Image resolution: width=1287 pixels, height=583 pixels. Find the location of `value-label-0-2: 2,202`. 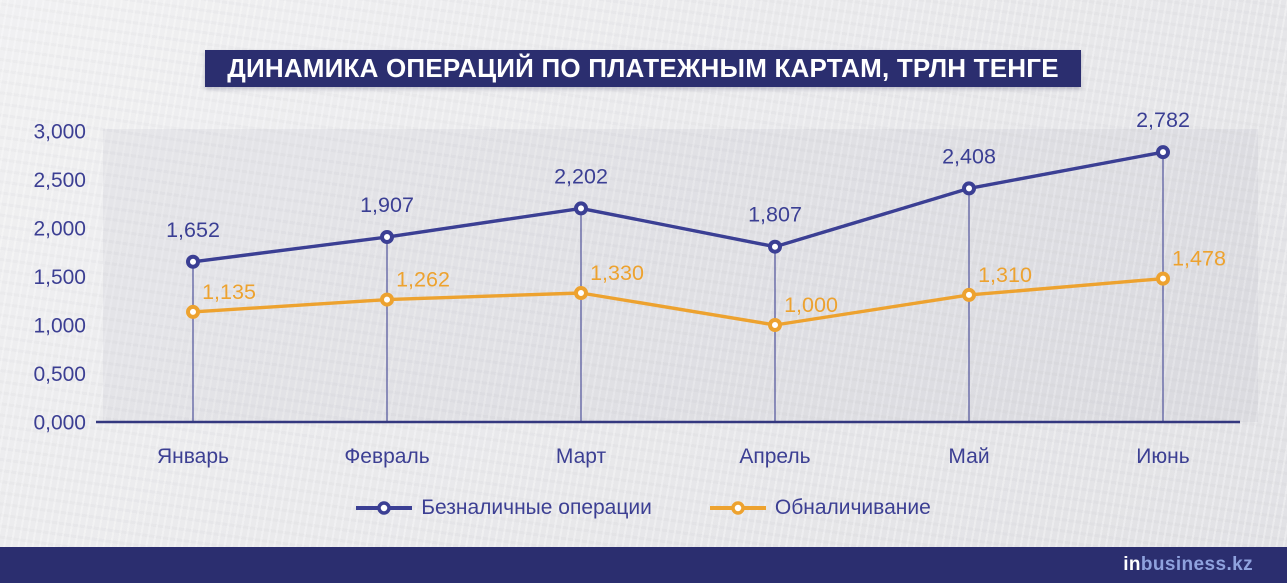

value-label-0-2: 2,202 is located at coordinates (581, 176).